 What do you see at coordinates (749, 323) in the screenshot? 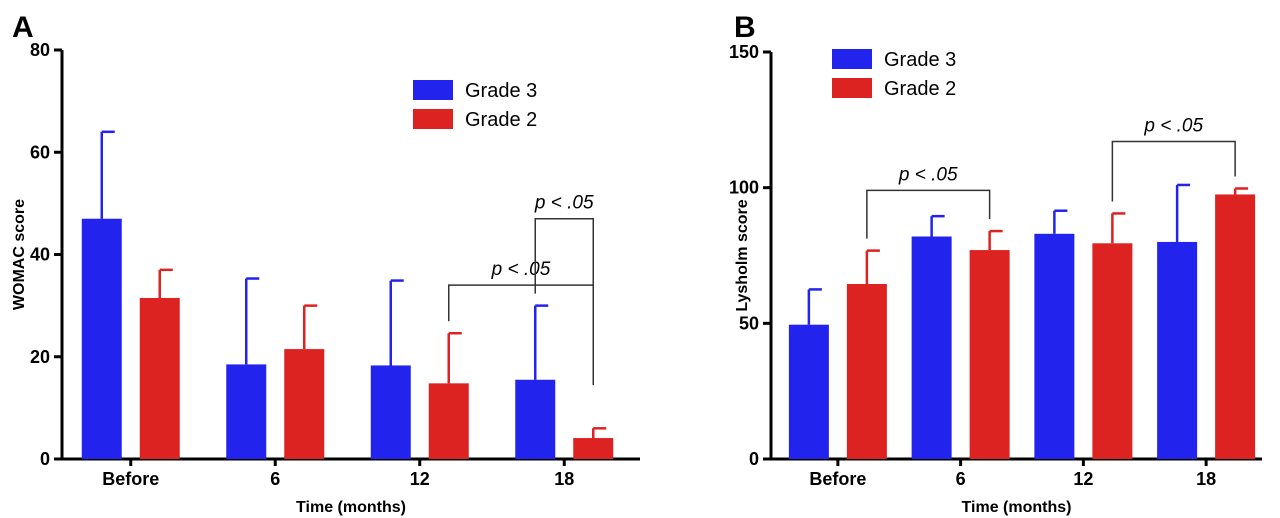
I see `y-tick-label: 50` at bounding box center [749, 323].